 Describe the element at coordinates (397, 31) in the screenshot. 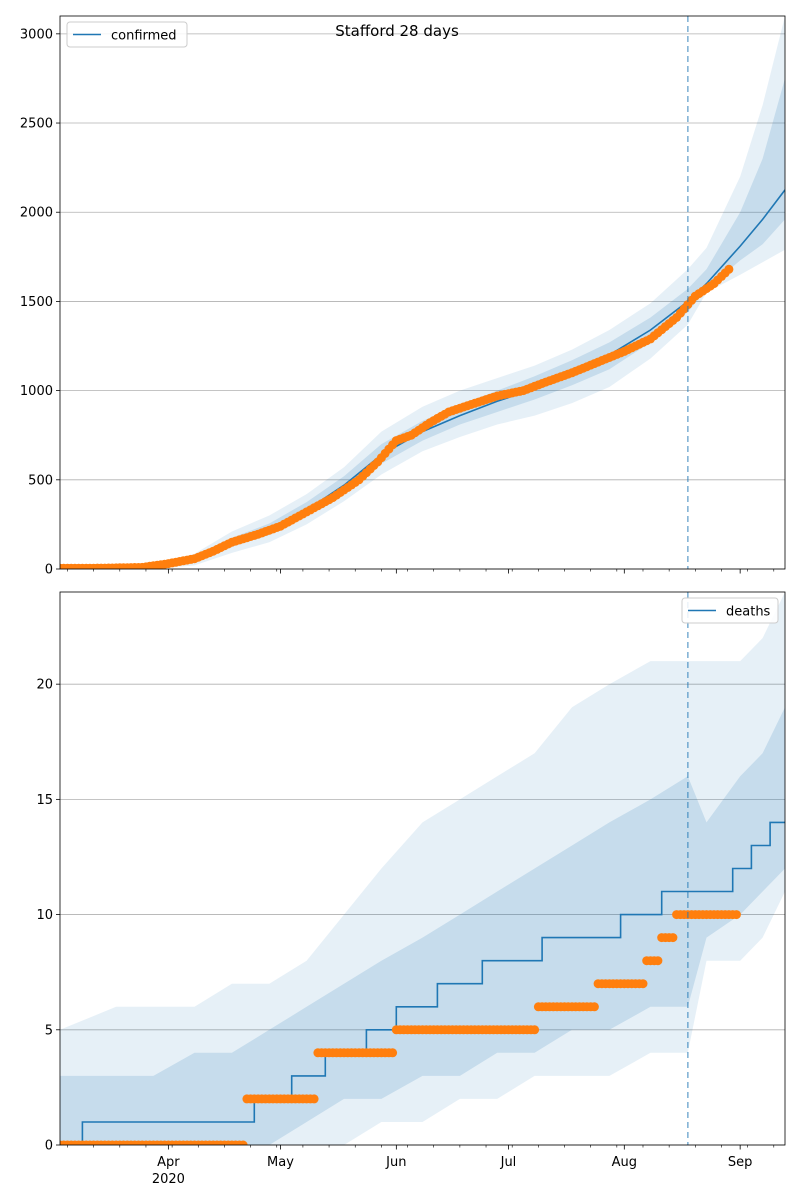

I see `chart-title: Stafford 28 days` at that location.